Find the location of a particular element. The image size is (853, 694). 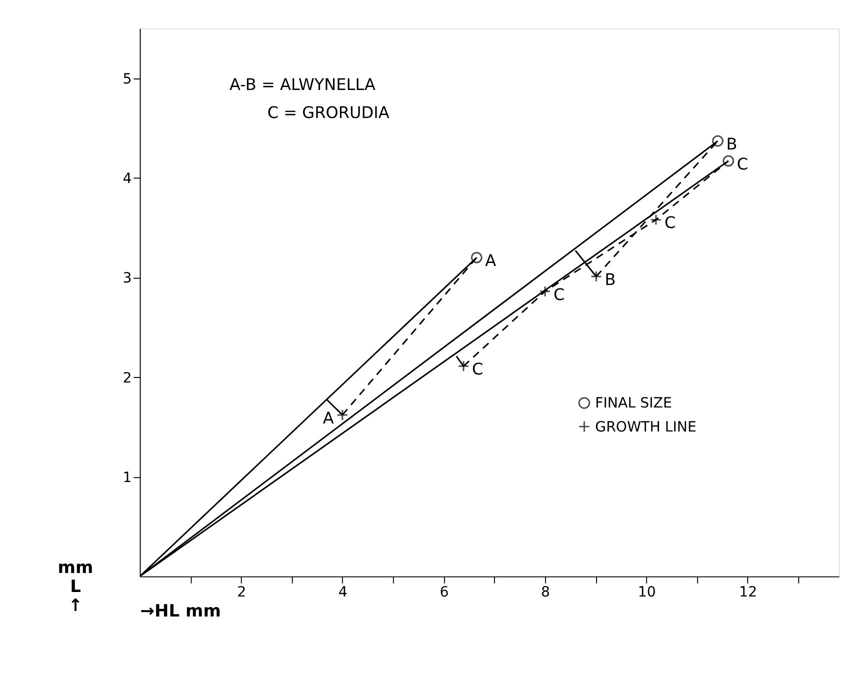

legend-label: FINAL SIZE is located at coordinates (633, 404).